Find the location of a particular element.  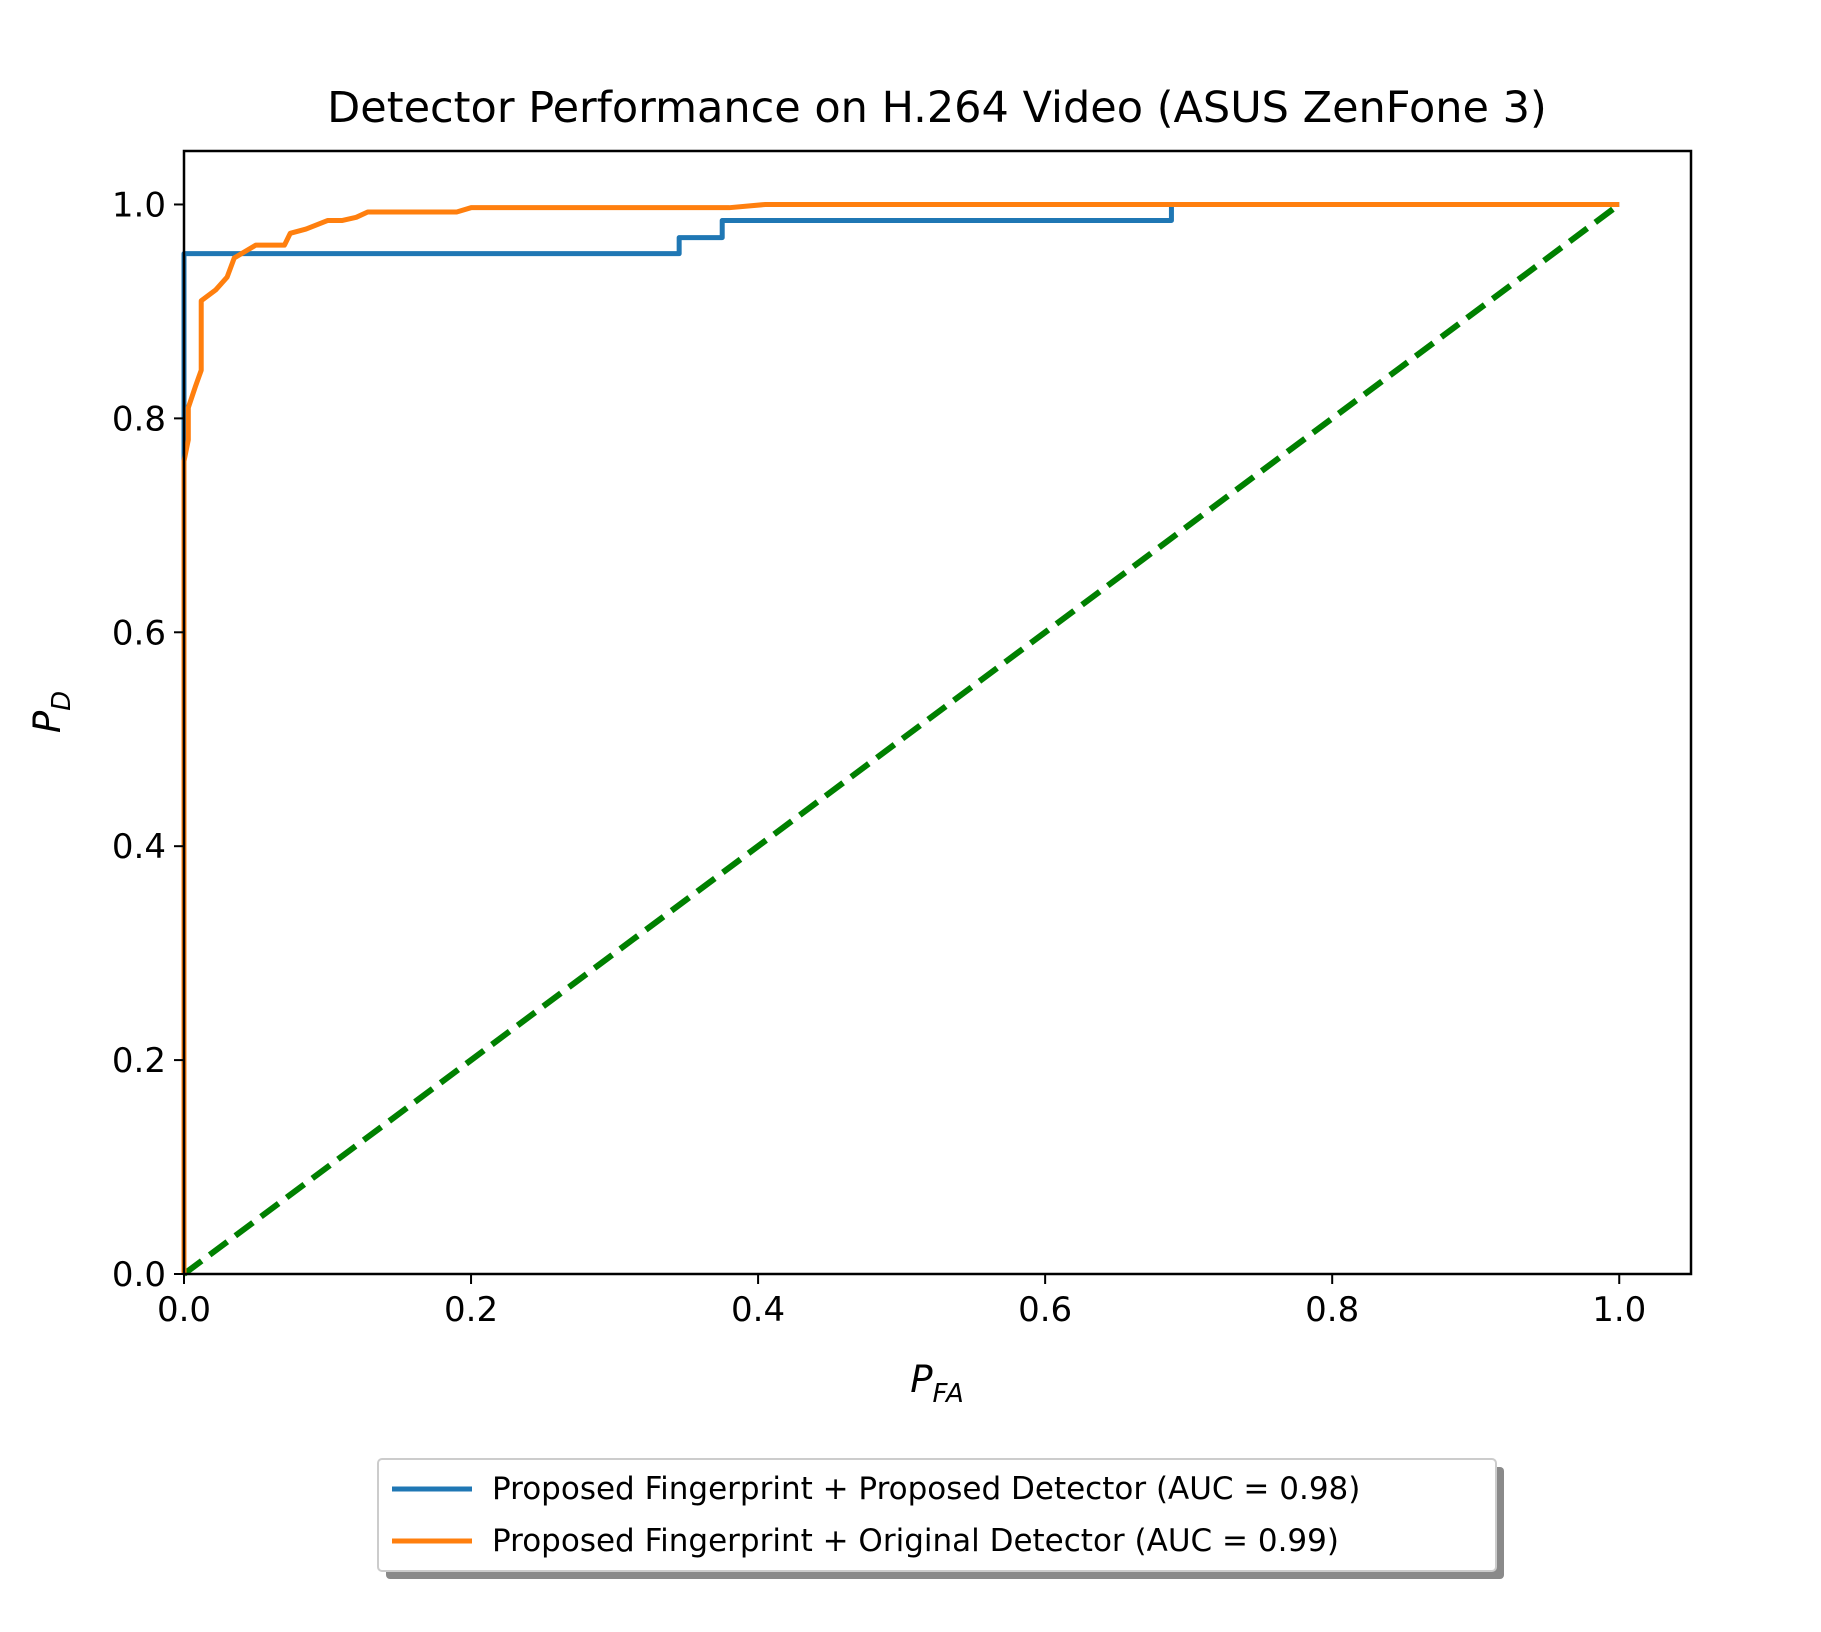

y-tick-label: 0.6 is located at coordinates (139, 633).